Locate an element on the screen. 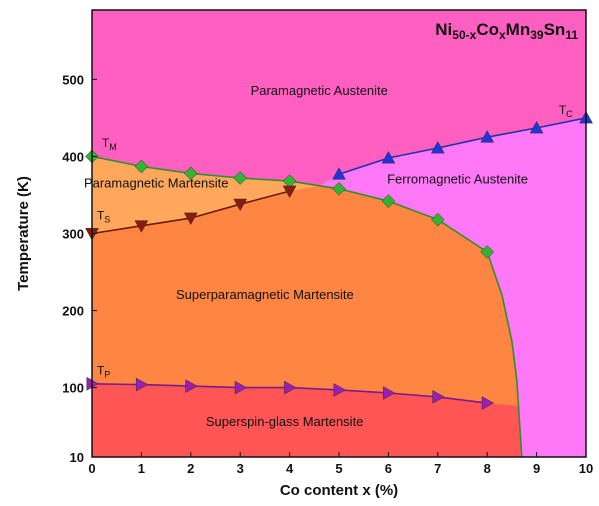 The width and height of the screenshot is (599, 506). x-tick-label-9: 9 is located at coordinates (536, 468).